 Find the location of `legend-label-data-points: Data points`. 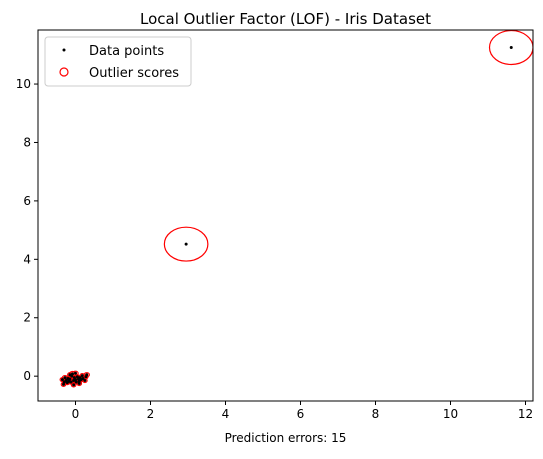

legend-label-data-points: Data points is located at coordinates (126, 51).